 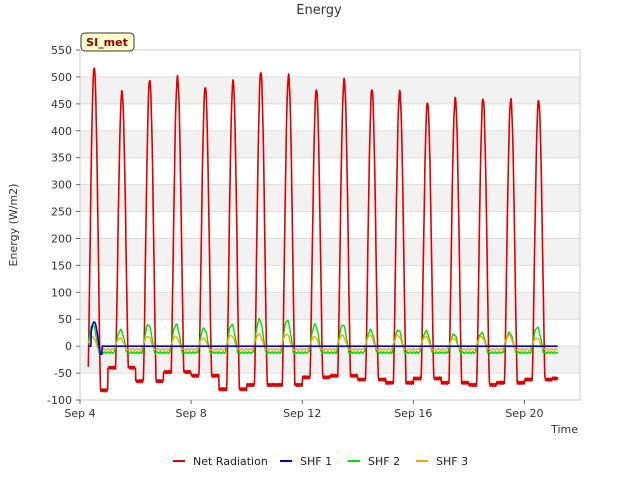 I want to click on legend-label: SHF 1, so click(x=316, y=461).